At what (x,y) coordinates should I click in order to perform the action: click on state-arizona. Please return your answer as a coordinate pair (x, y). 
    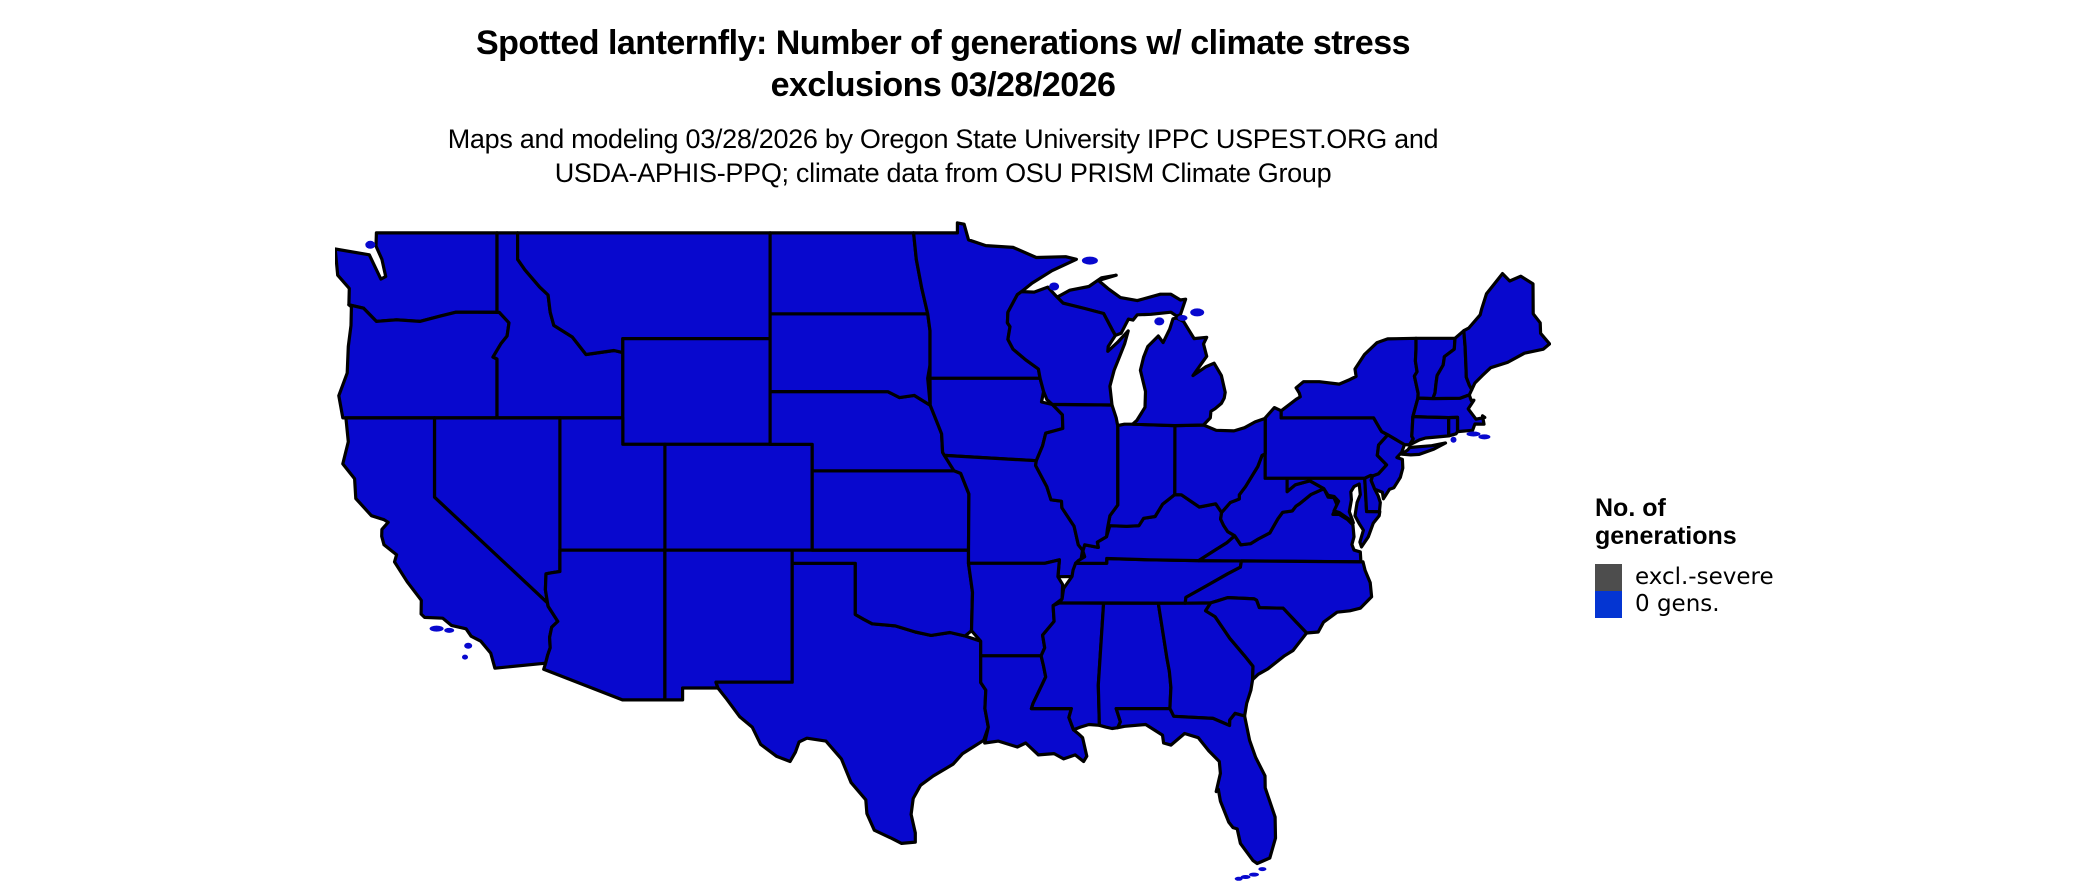
    Looking at the image, I should click on (604, 625).